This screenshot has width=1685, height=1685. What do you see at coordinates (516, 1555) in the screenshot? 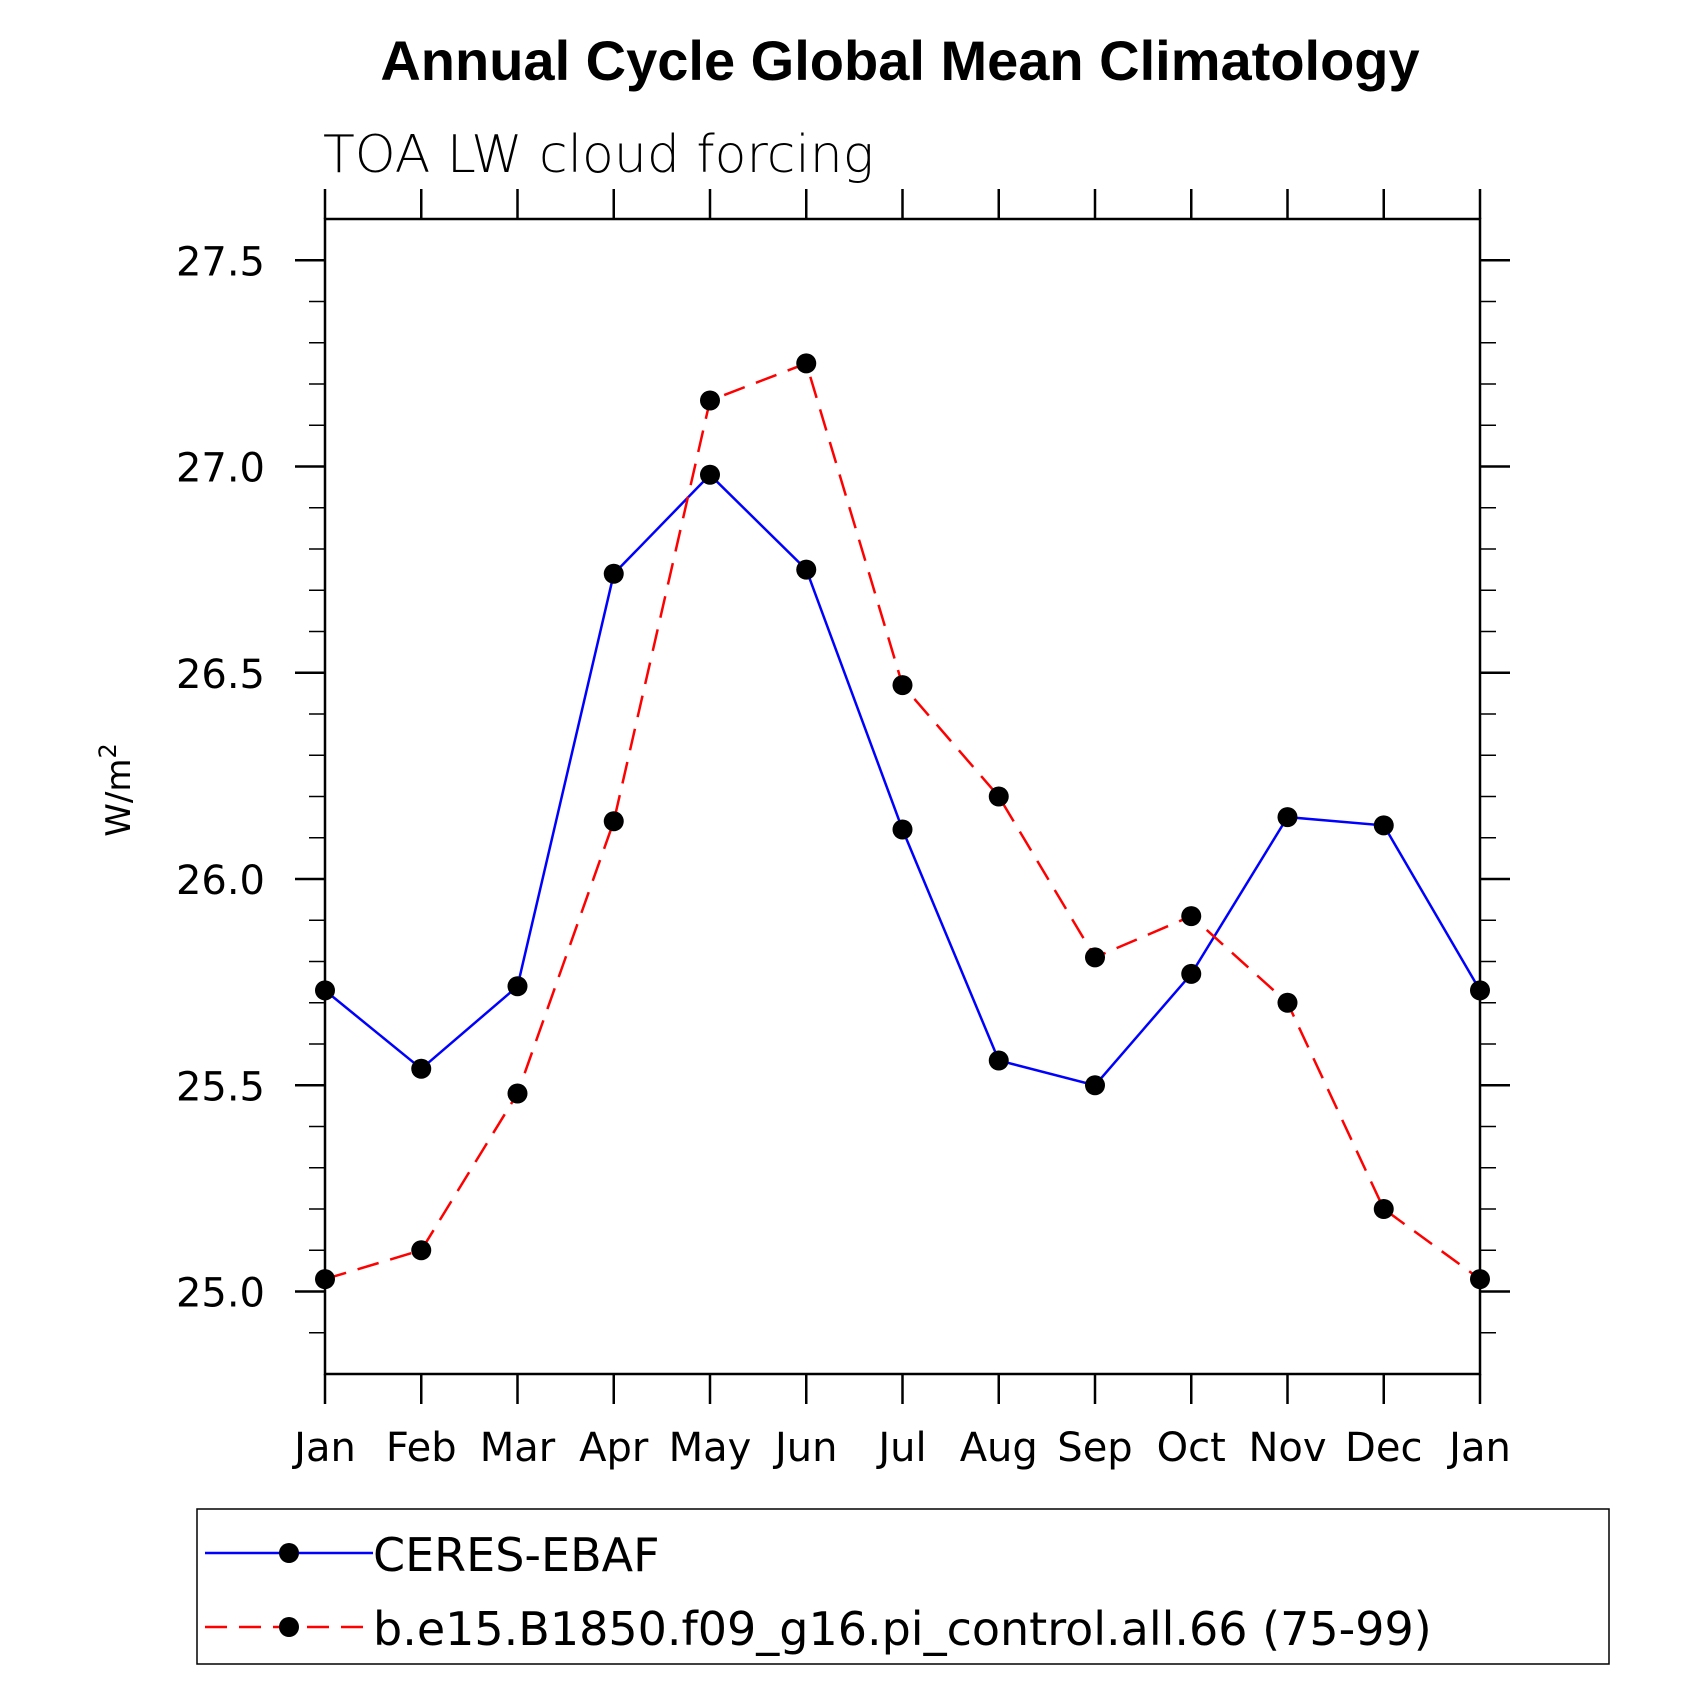
I see `legend-label-ceres: CERES-EBAF` at bounding box center [516, 1555].